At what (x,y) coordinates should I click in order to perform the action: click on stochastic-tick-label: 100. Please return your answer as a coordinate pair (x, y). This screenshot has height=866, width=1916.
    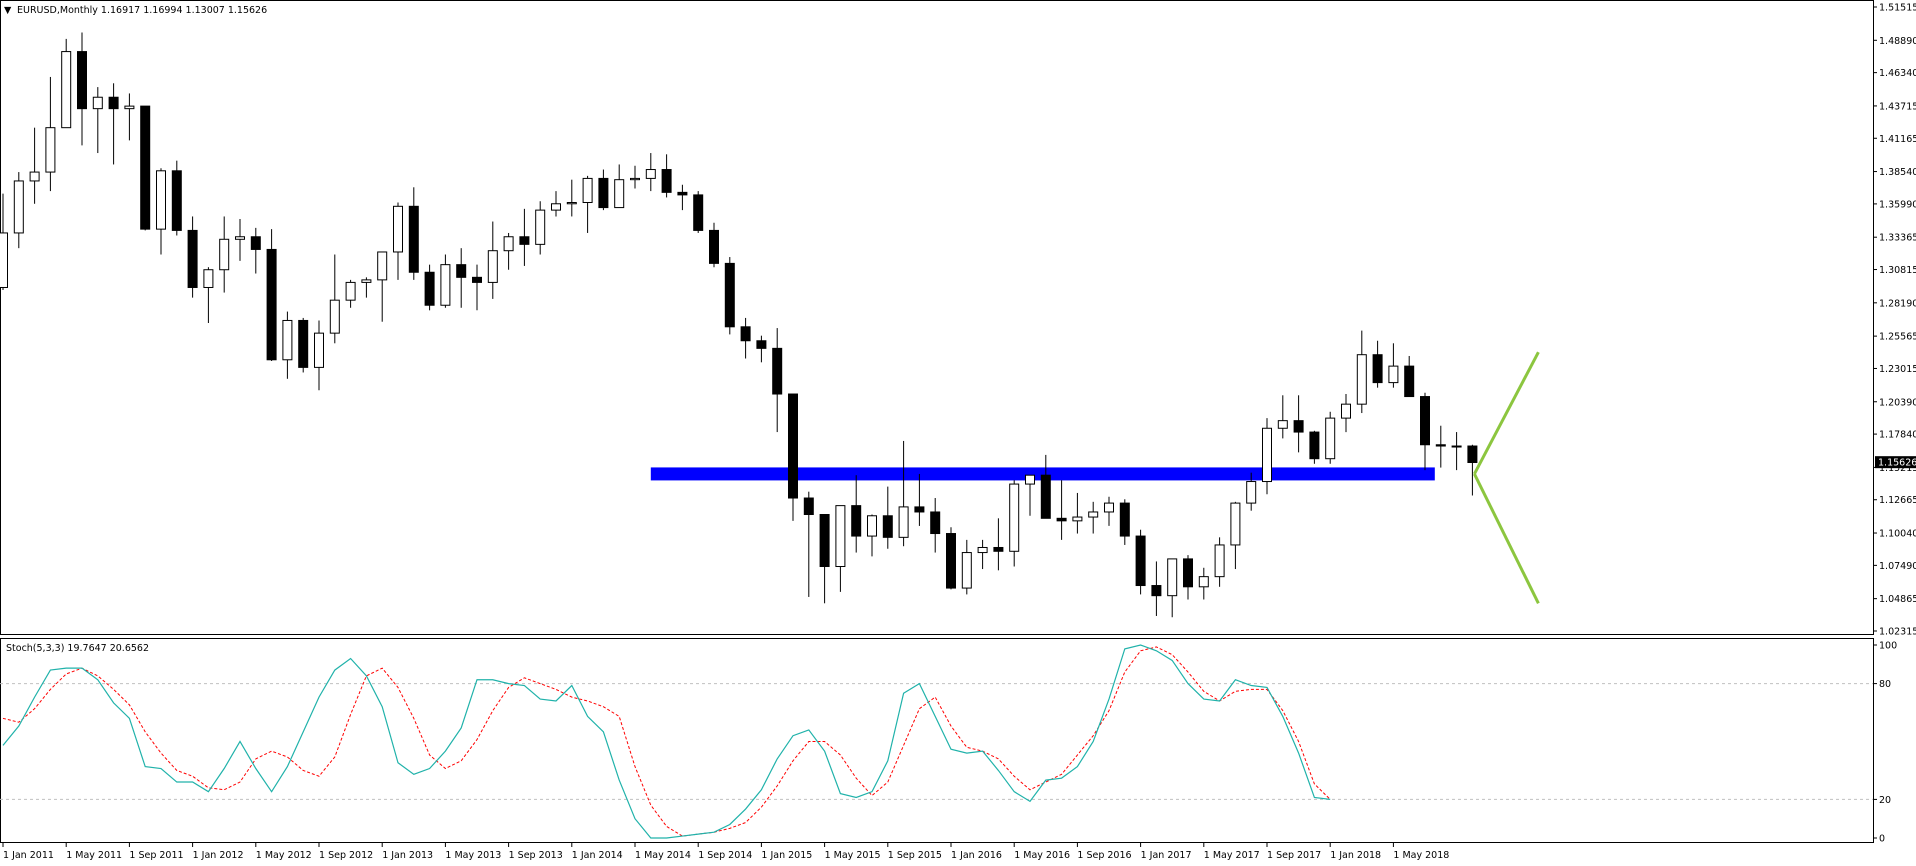
    Looking at the image, I should click on (1888, 646).